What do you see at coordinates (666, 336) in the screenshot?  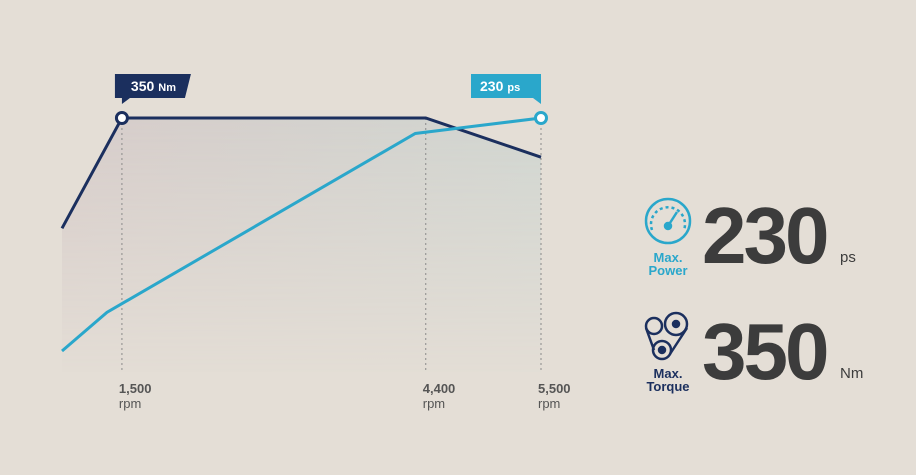 I see `torque-icon` at bounding box center [666, 336].